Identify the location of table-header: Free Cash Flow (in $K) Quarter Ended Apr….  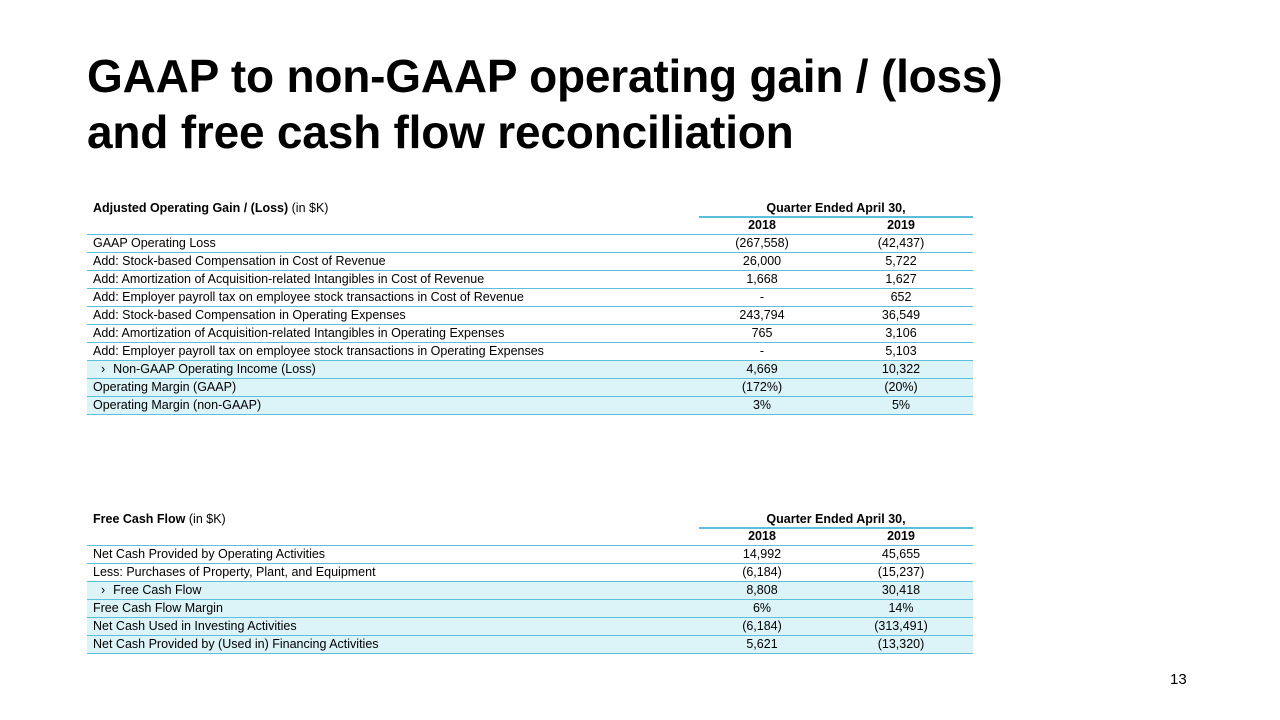
(530, 520).